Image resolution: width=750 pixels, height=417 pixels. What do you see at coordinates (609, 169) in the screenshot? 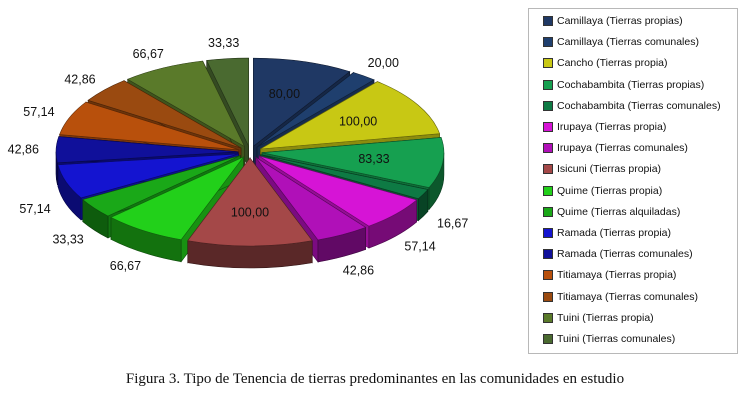
I see `legend-label: Isicuni (Tierras propia)` at bounding box center [609, 169].